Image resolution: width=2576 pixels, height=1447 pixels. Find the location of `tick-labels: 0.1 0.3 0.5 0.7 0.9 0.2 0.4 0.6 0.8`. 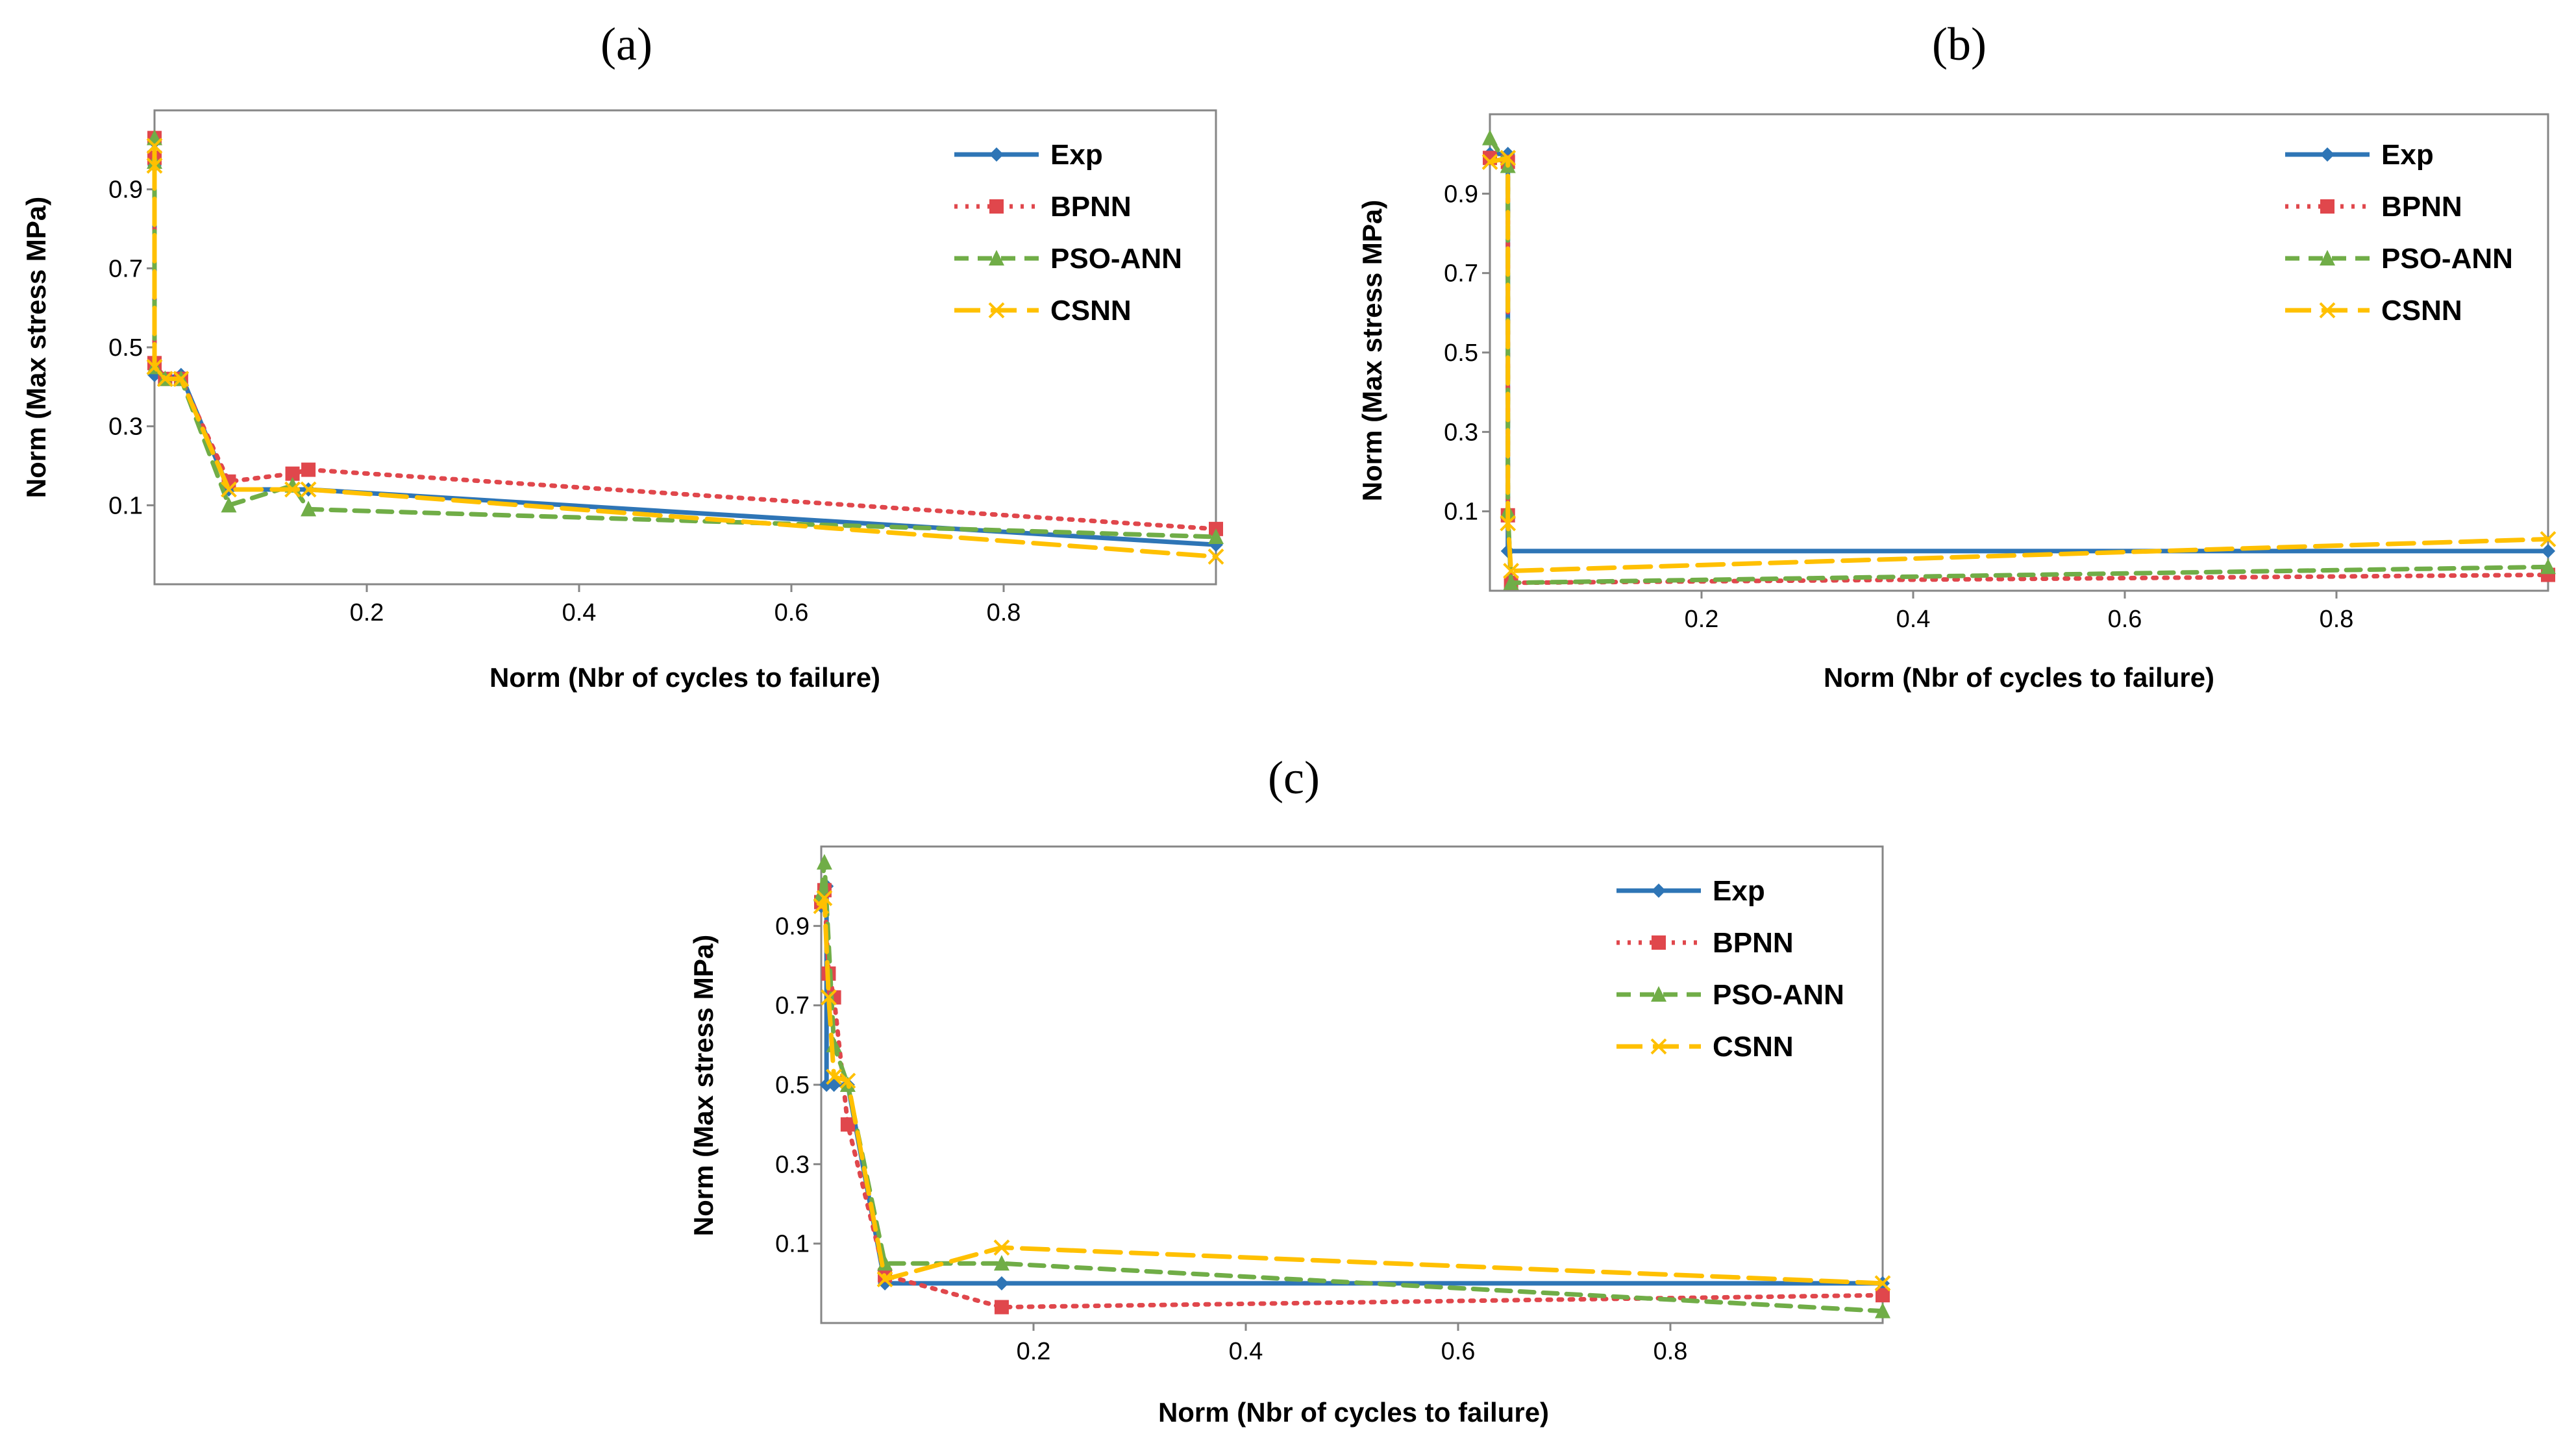

tick-labels: 0.1 0.3 0.5 0.7 0.9 0.2 0.4 0.6 0.8 is located at coordinates (1898, 407).